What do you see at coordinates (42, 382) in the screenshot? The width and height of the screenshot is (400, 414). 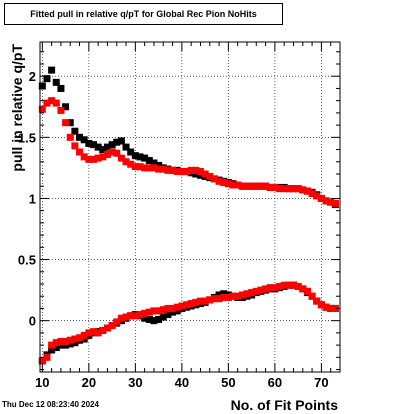 I see `x-tick-label: 10` at bounding box center [42, 382].